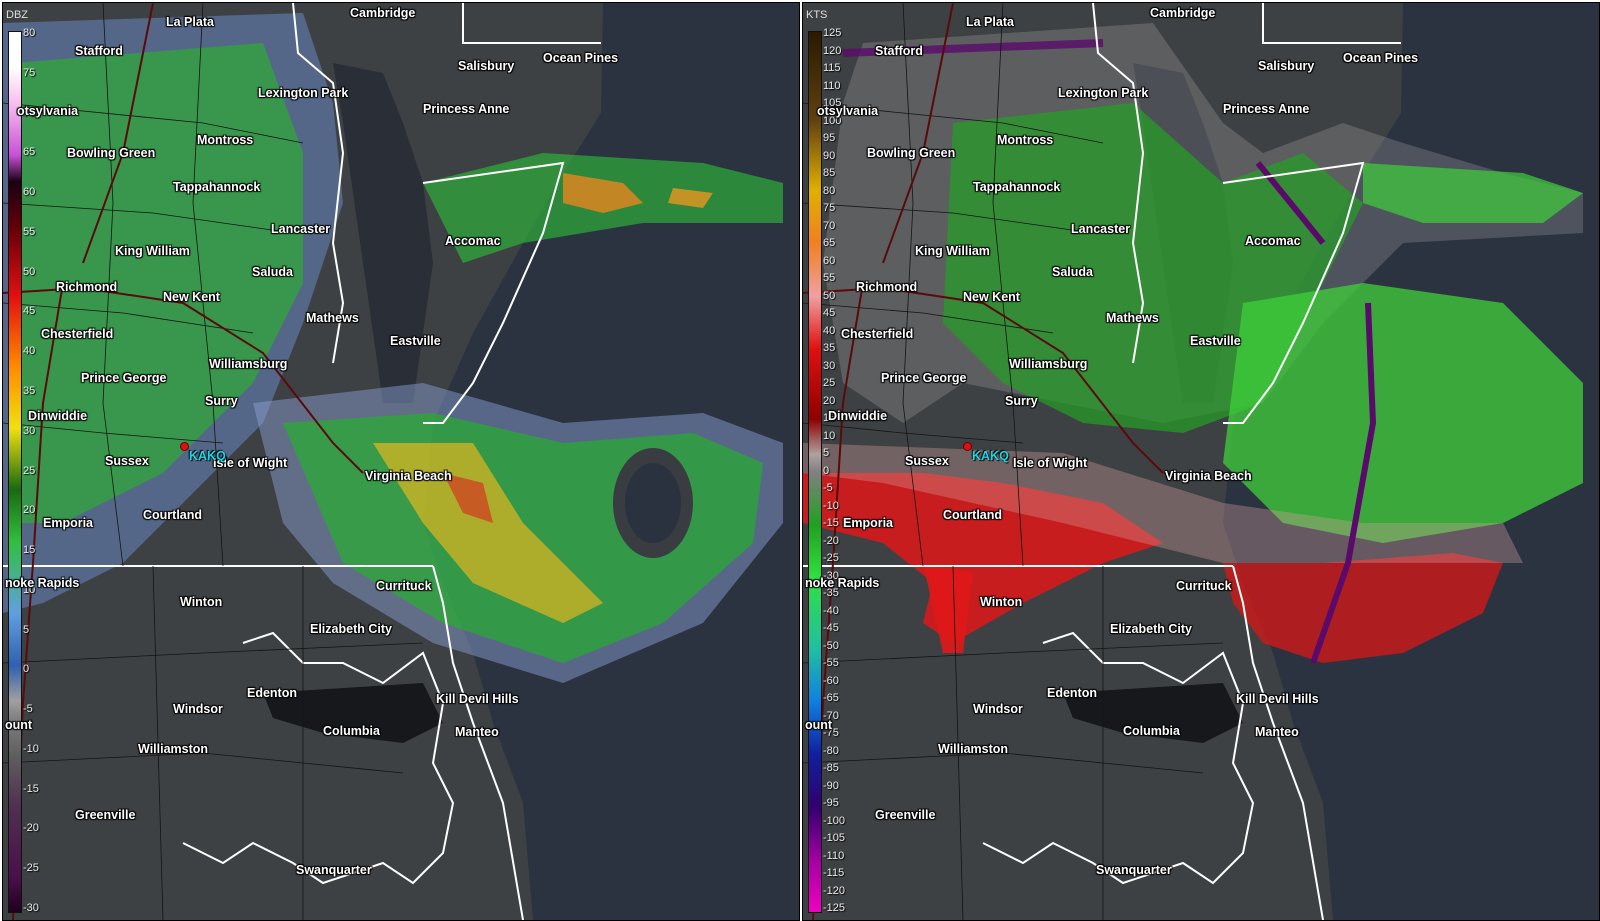 The width and height of the screenshot is (1600, 921). I want to click on colorbar-tick-label: -110, so click(834, 855).